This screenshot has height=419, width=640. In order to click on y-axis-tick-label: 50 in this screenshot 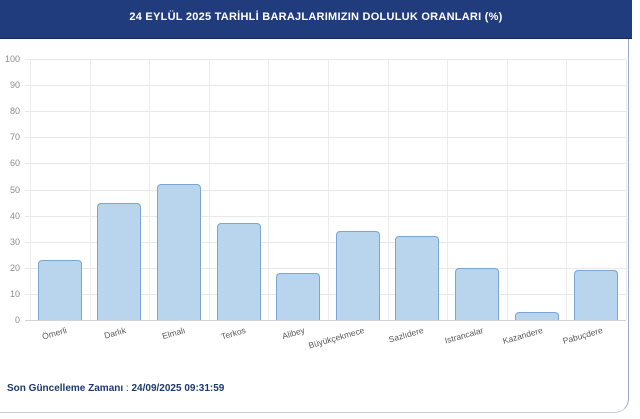, I will do `click(14, 189)`.